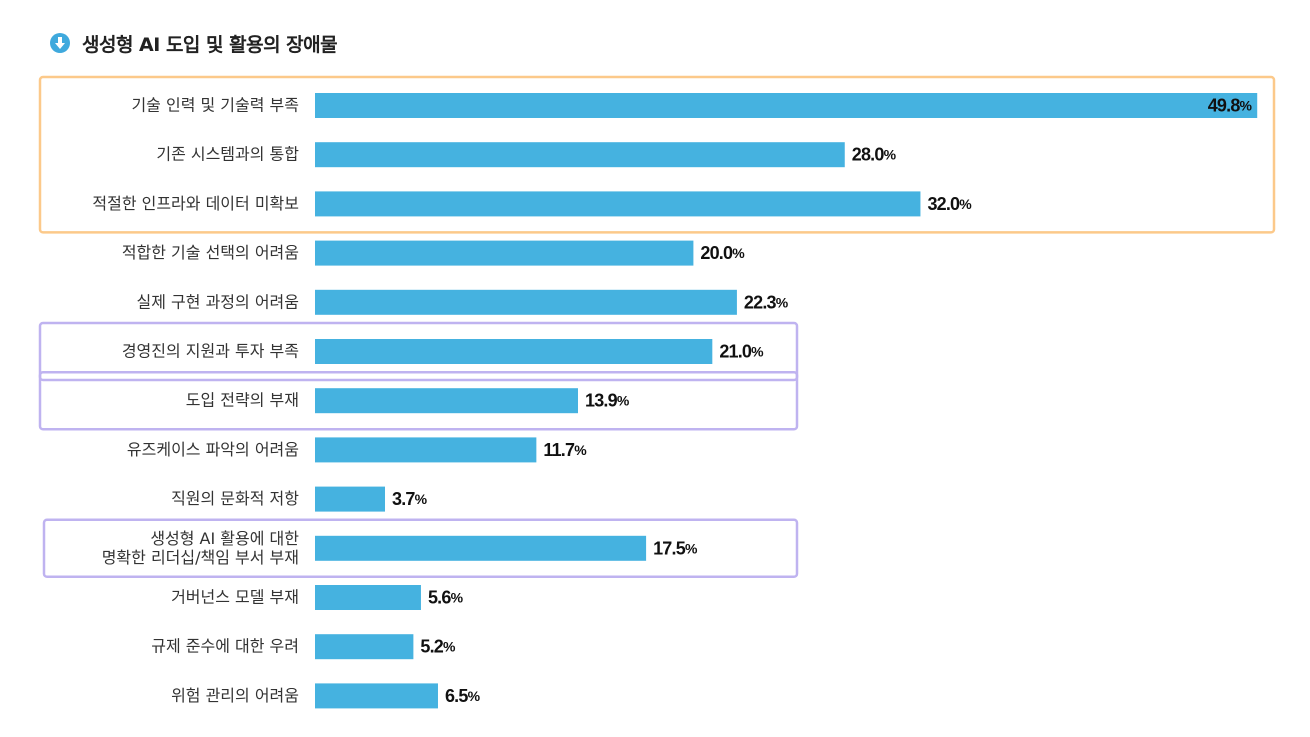  I want to click on value-label: 5.6%, so click(446, 597).